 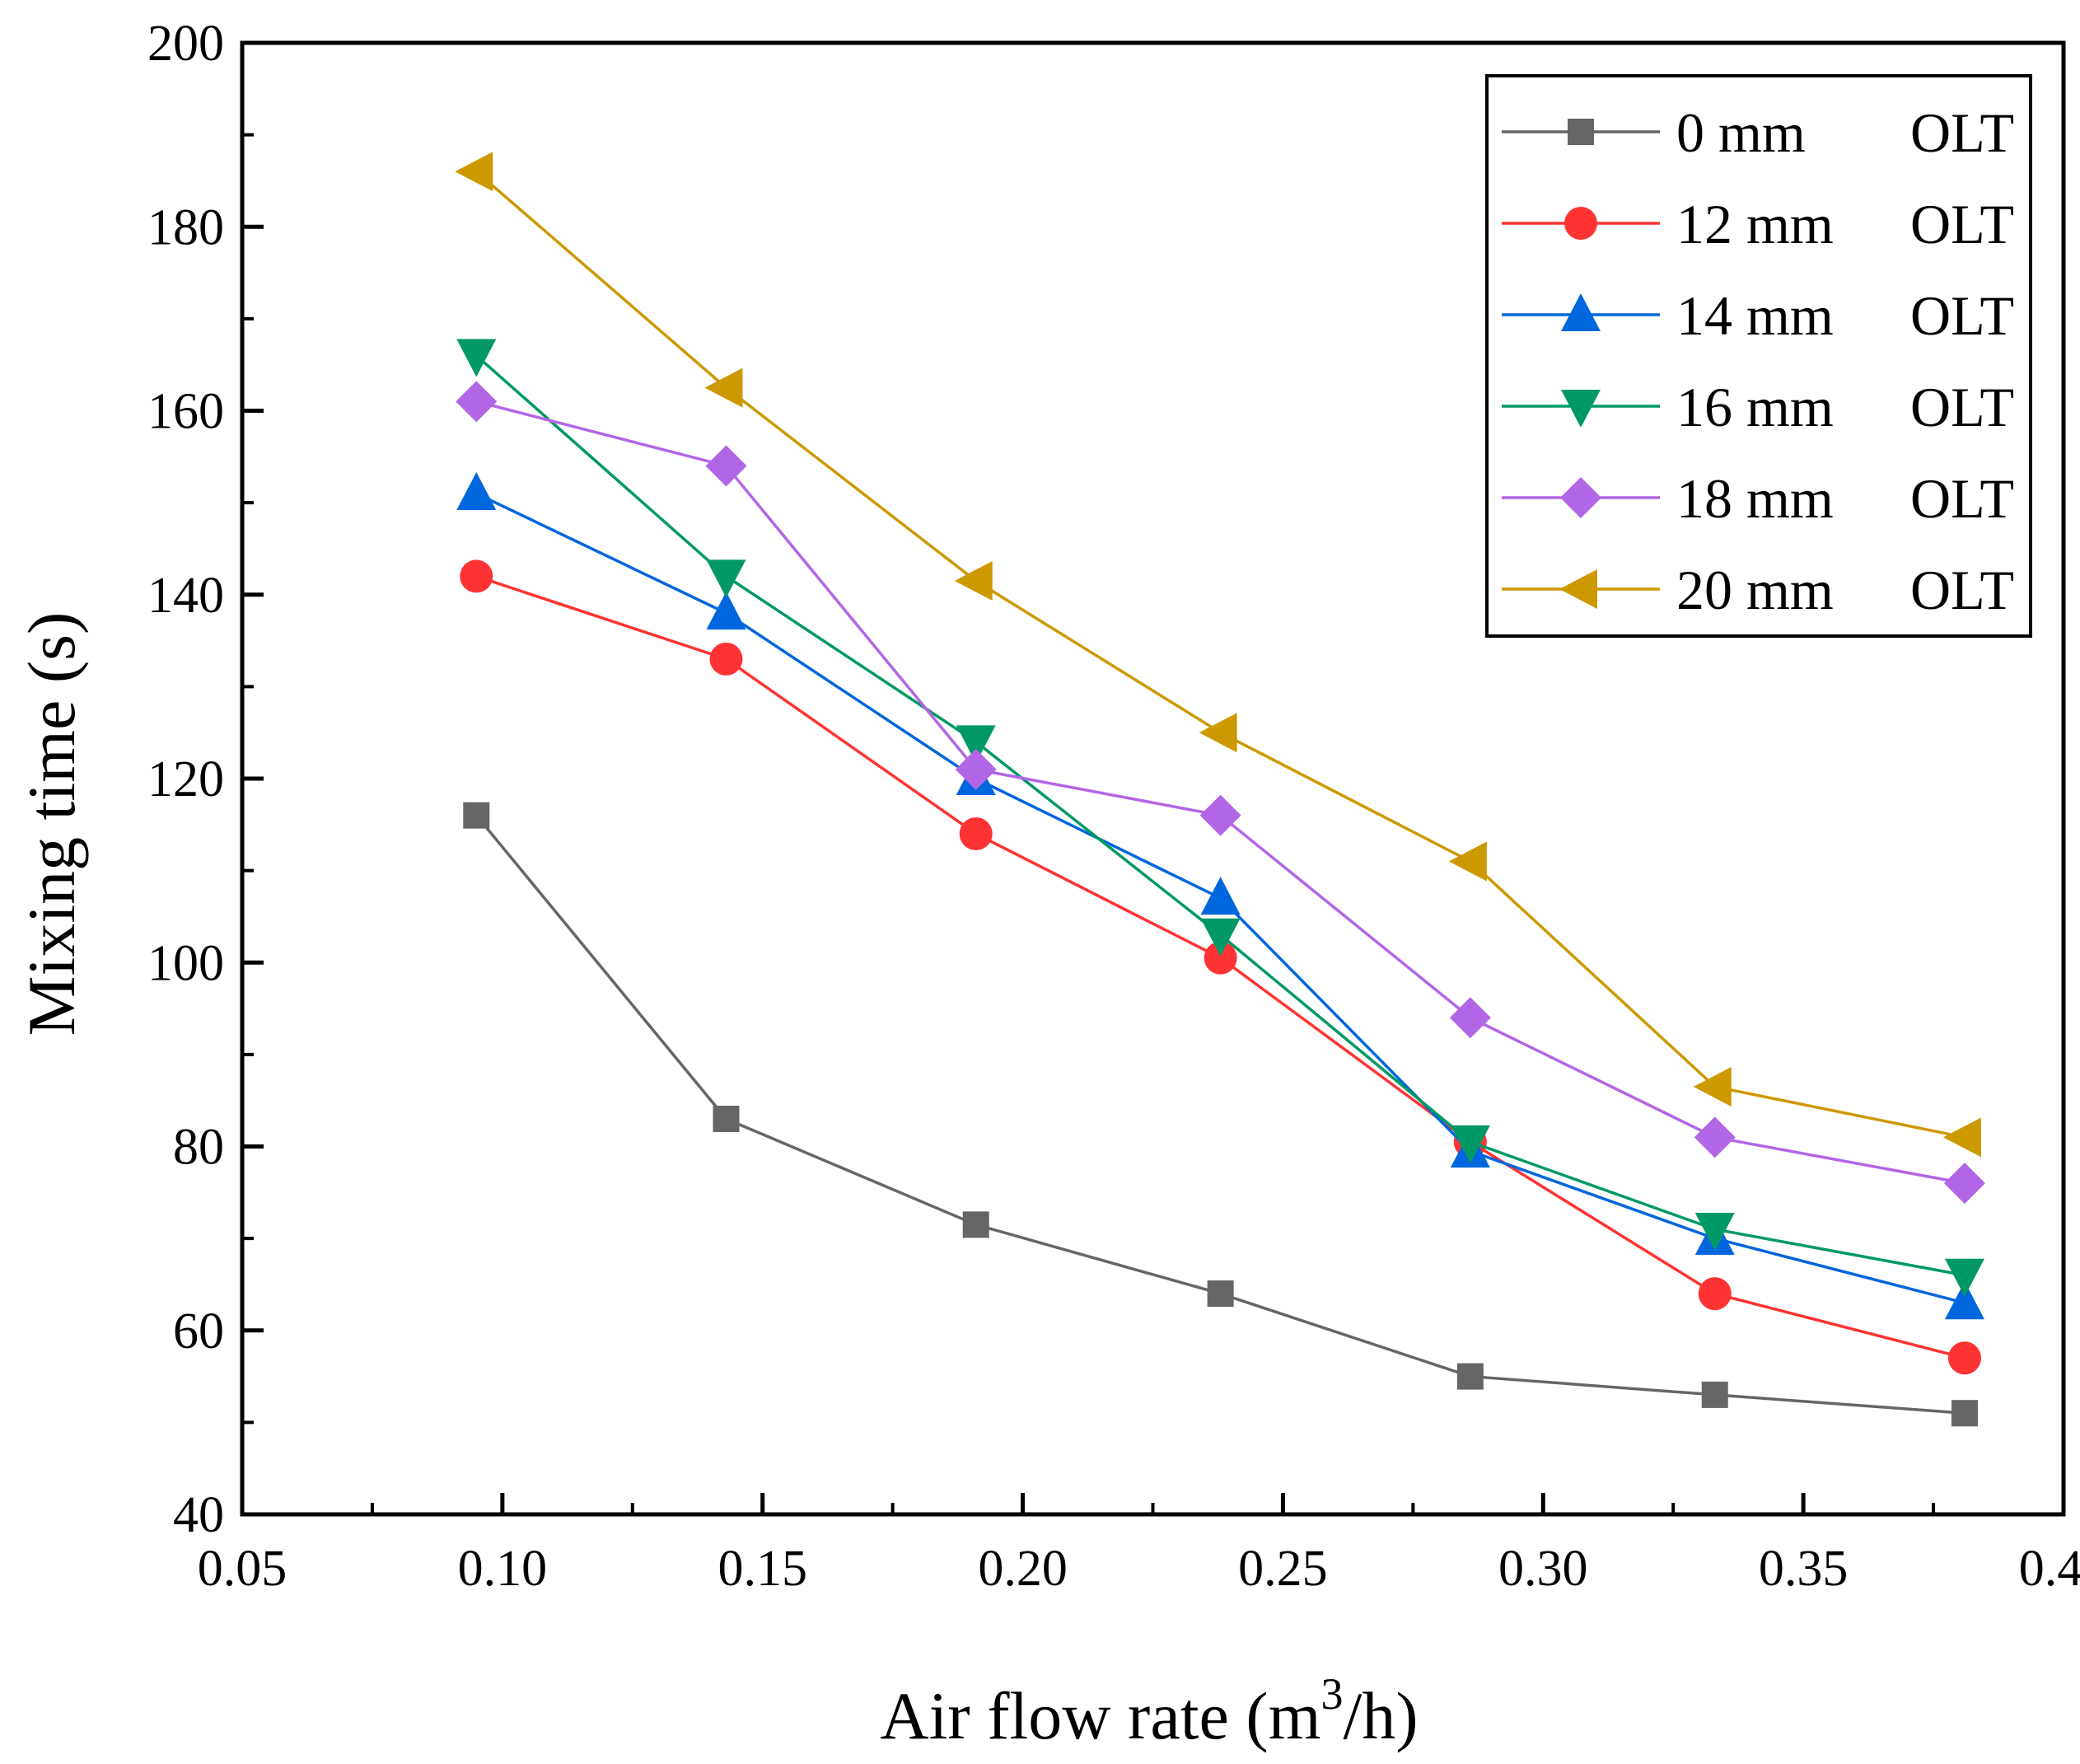 What do you see at coordinates (185, 227) in the screenshot?
I see `y-tick-label: 180` at bounding box center [185, 227].